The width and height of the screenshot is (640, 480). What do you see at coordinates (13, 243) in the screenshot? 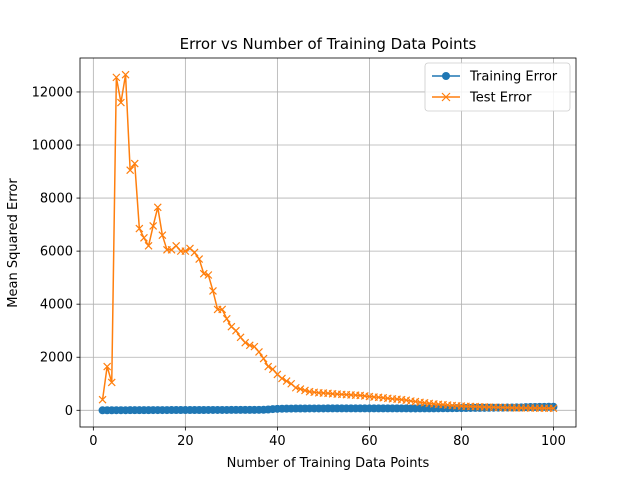
I see `y-axis-label: Mean Squared Error` at bounding box center [13, 243].